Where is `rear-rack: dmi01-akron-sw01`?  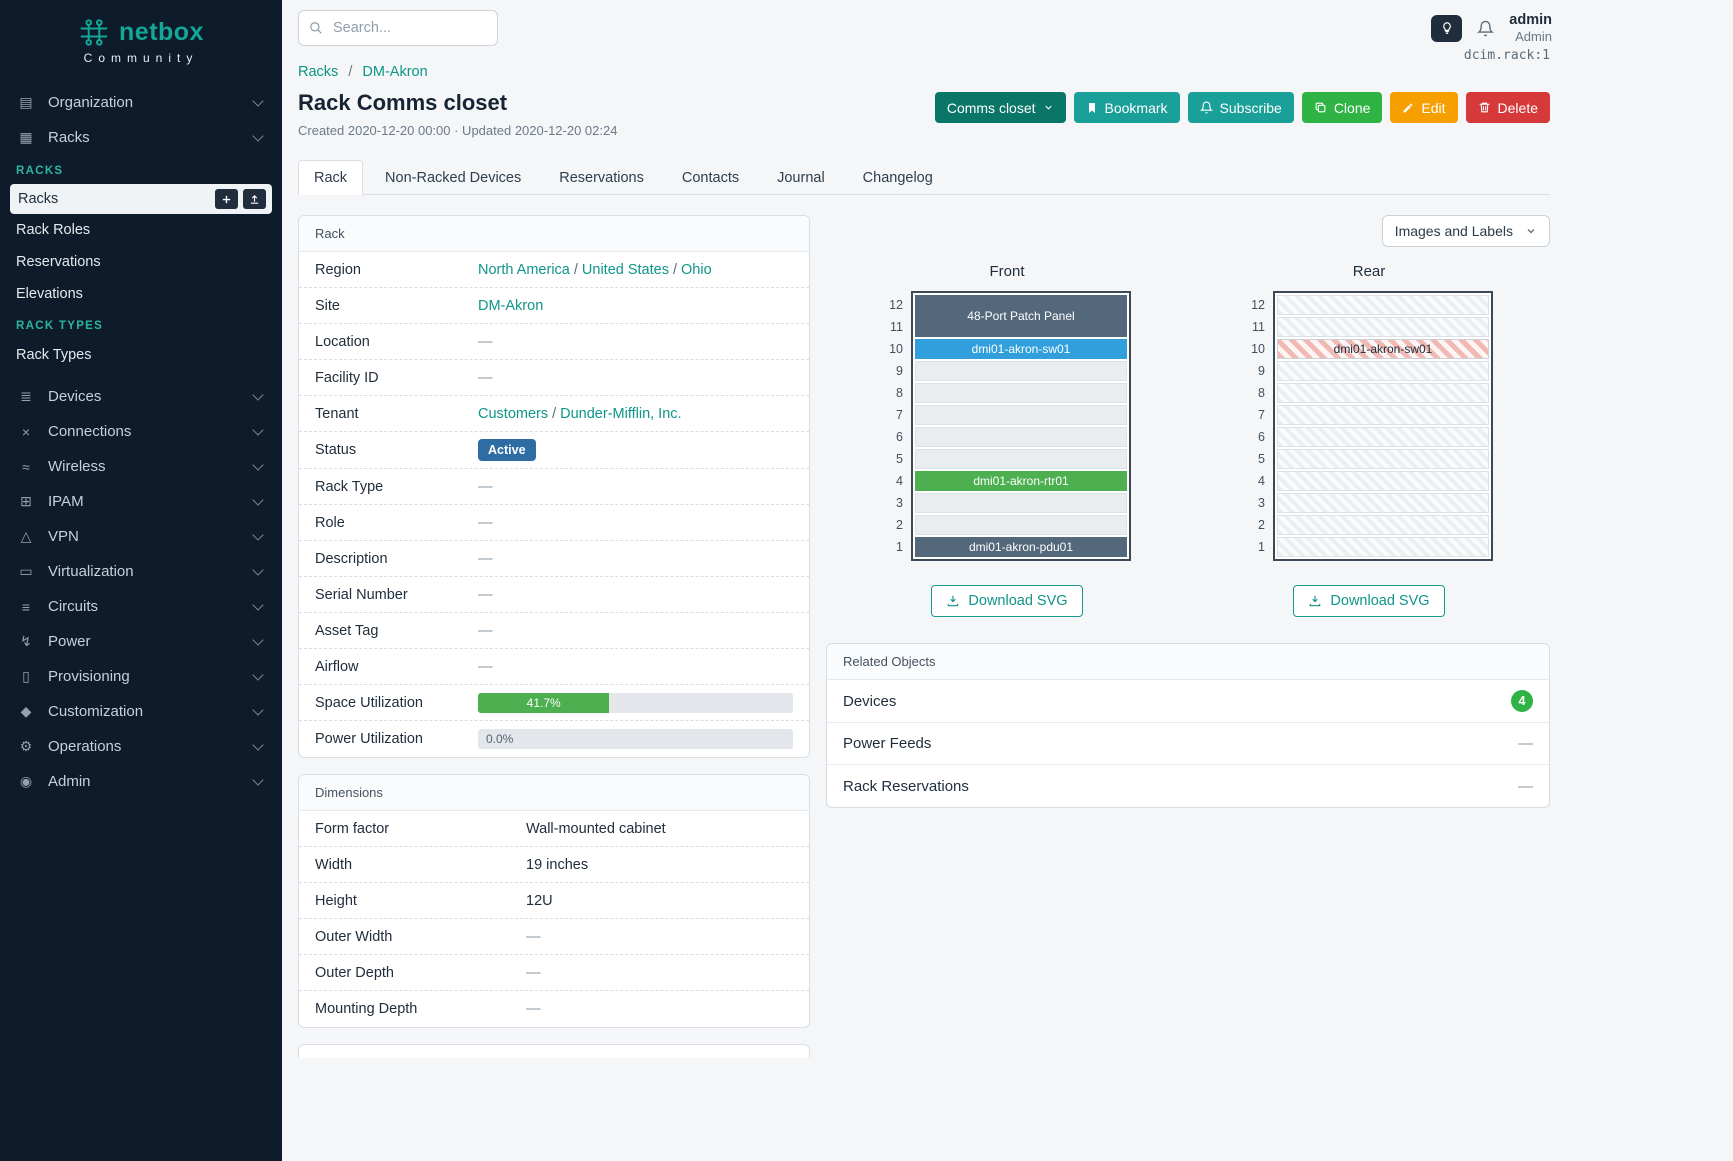
rear-rack: dmi01-akron-sw01 is located at coordinates (1383, 426).